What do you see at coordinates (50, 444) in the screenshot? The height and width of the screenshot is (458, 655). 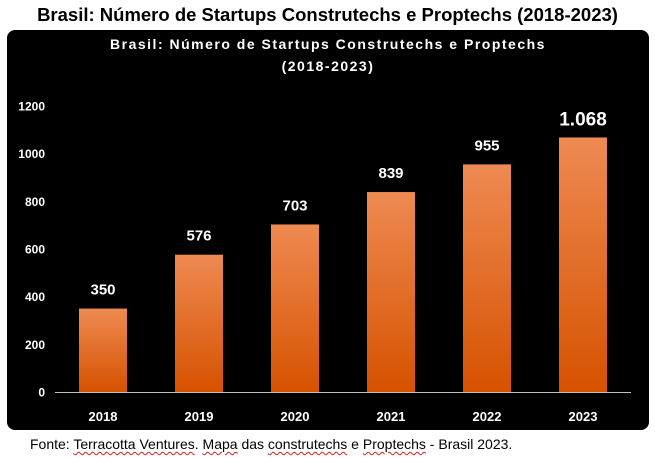 I see `source-label: Fonte:` at bounding box center [50, 444].